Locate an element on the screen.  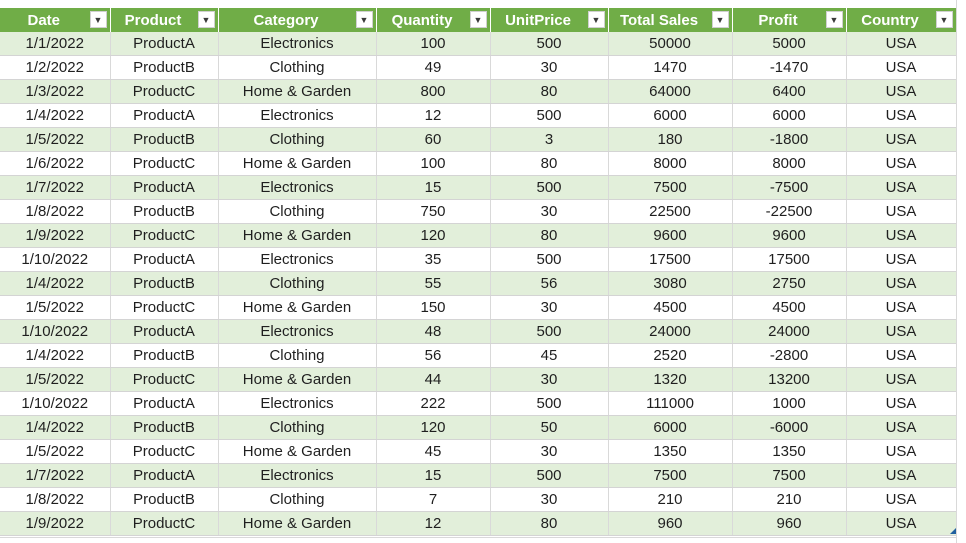
cell-total-sales: 4500 is located at coordinates (670, 307).